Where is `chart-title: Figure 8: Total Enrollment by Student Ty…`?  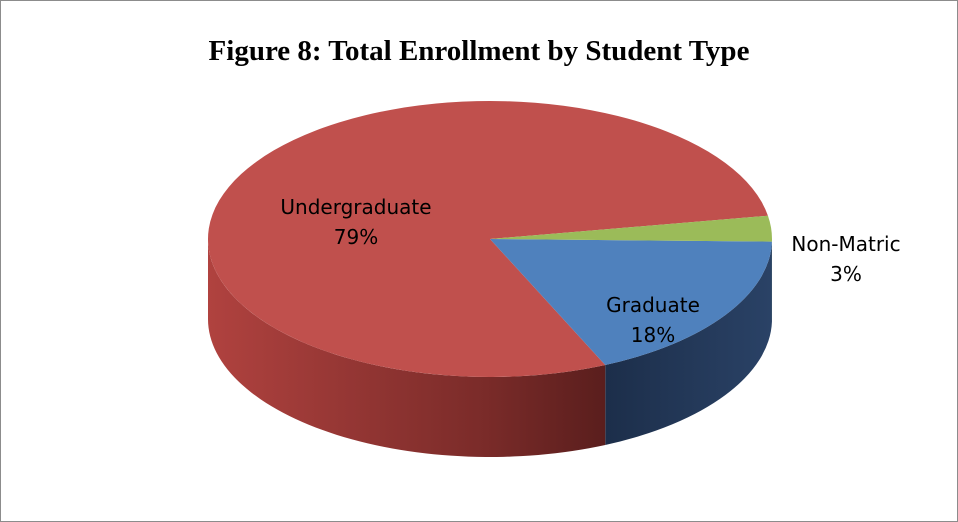 chart-title: Figure 8: Total Enrollment by Student Ty… is located at coordinates (479, 51).